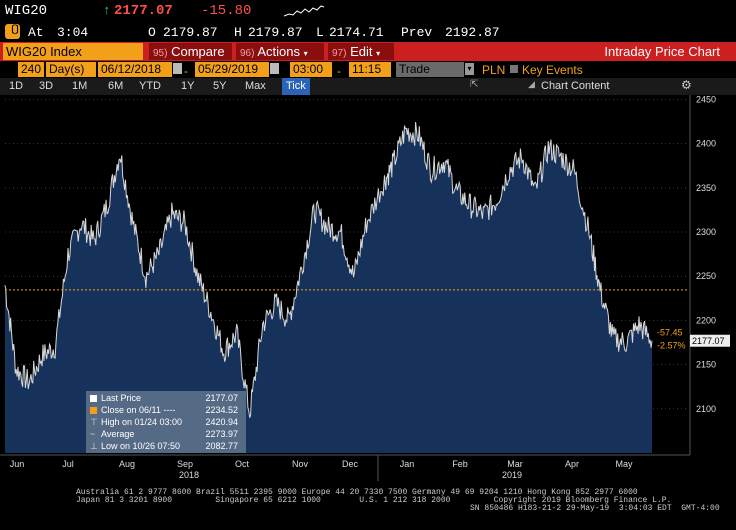 The width and height of the screenshot is (736, 530). Describe the element at coordinates (311, 69) in the screenshot. I see `start-time-field: 03:00` at that location.